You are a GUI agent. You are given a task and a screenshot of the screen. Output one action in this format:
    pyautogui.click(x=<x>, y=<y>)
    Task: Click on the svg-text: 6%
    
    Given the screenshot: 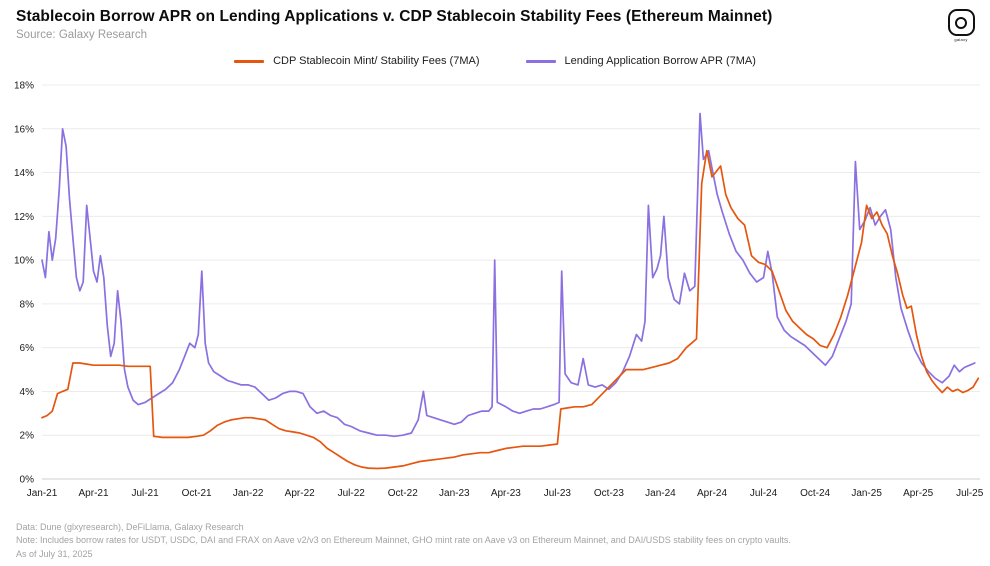 What is the action you would take?
    pyautogui.click(x=27, y=348)
    